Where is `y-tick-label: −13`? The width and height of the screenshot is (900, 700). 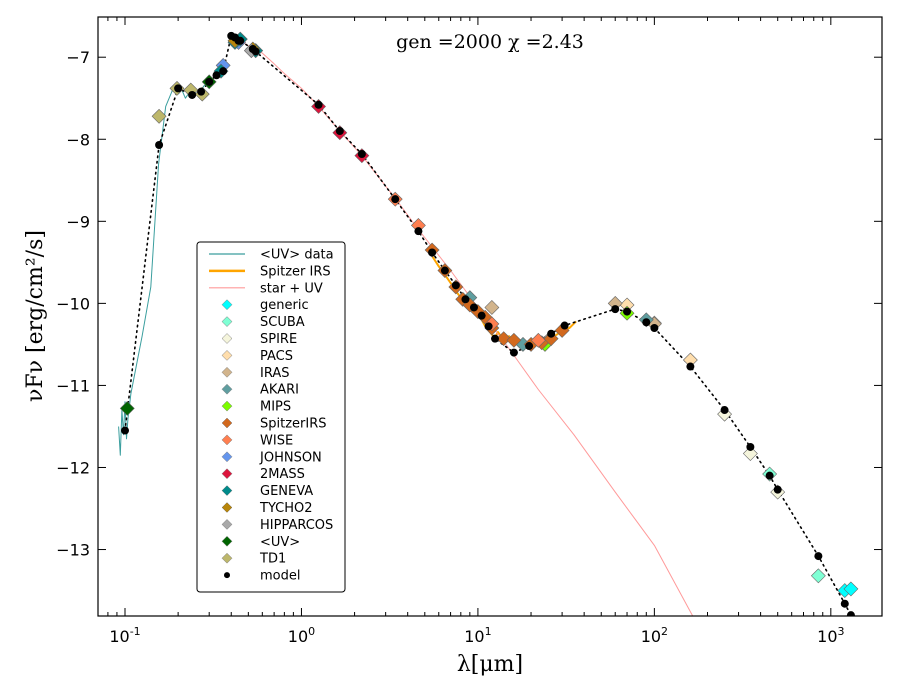 y-tick-label: −13 is located at coordinates (73, 550).